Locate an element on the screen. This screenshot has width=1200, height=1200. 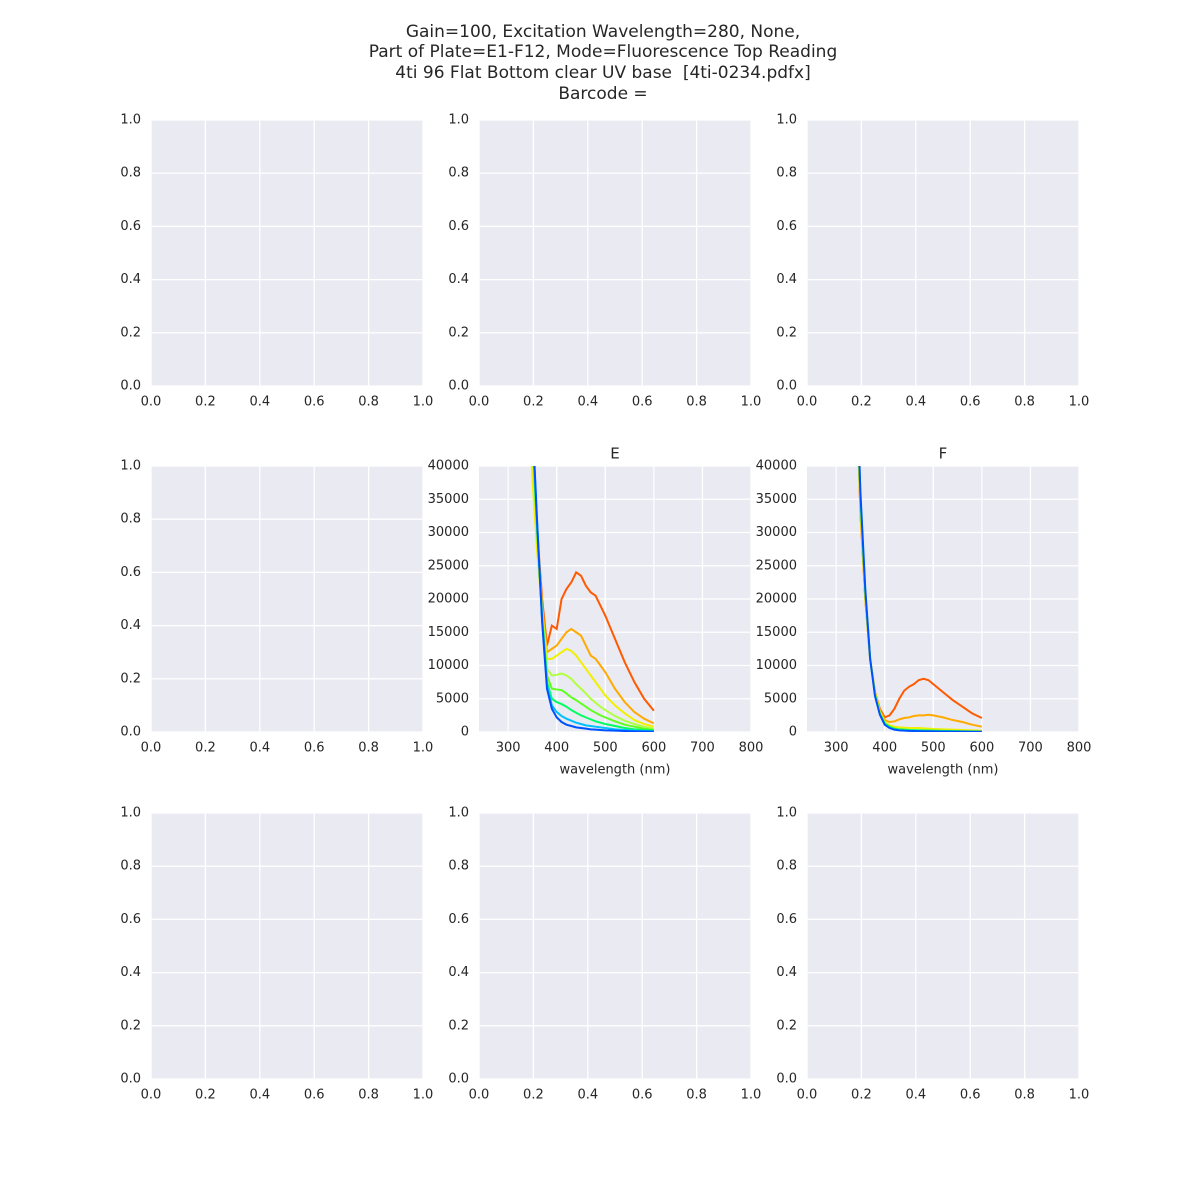
y-tick-label: 30000 is located at coordinates (776, 532).